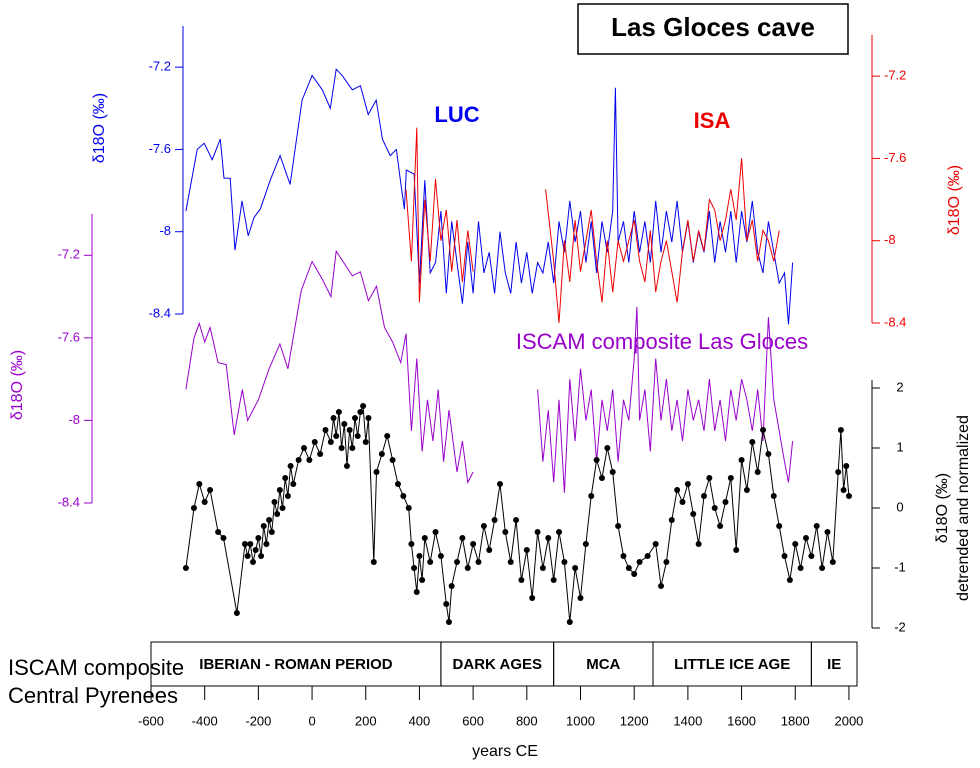  I want to click on series-label: ISA, so click(712, 120).